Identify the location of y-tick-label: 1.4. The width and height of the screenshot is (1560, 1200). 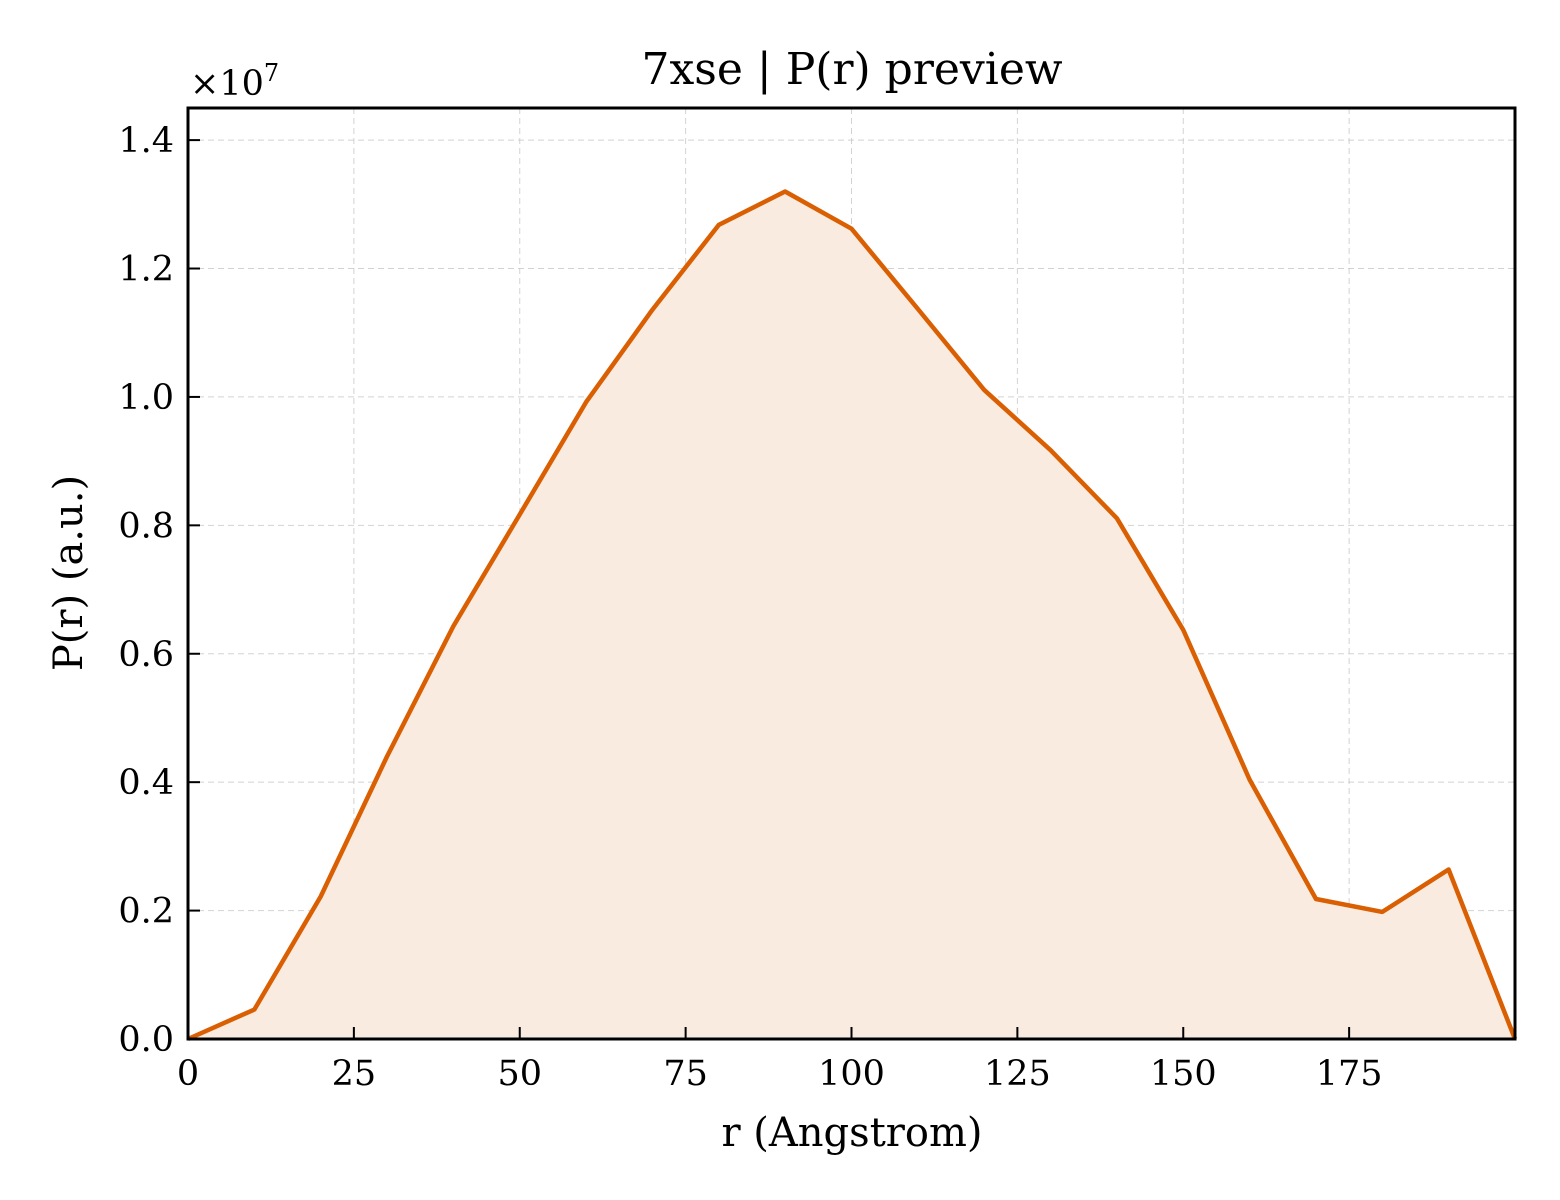
(146, 141).